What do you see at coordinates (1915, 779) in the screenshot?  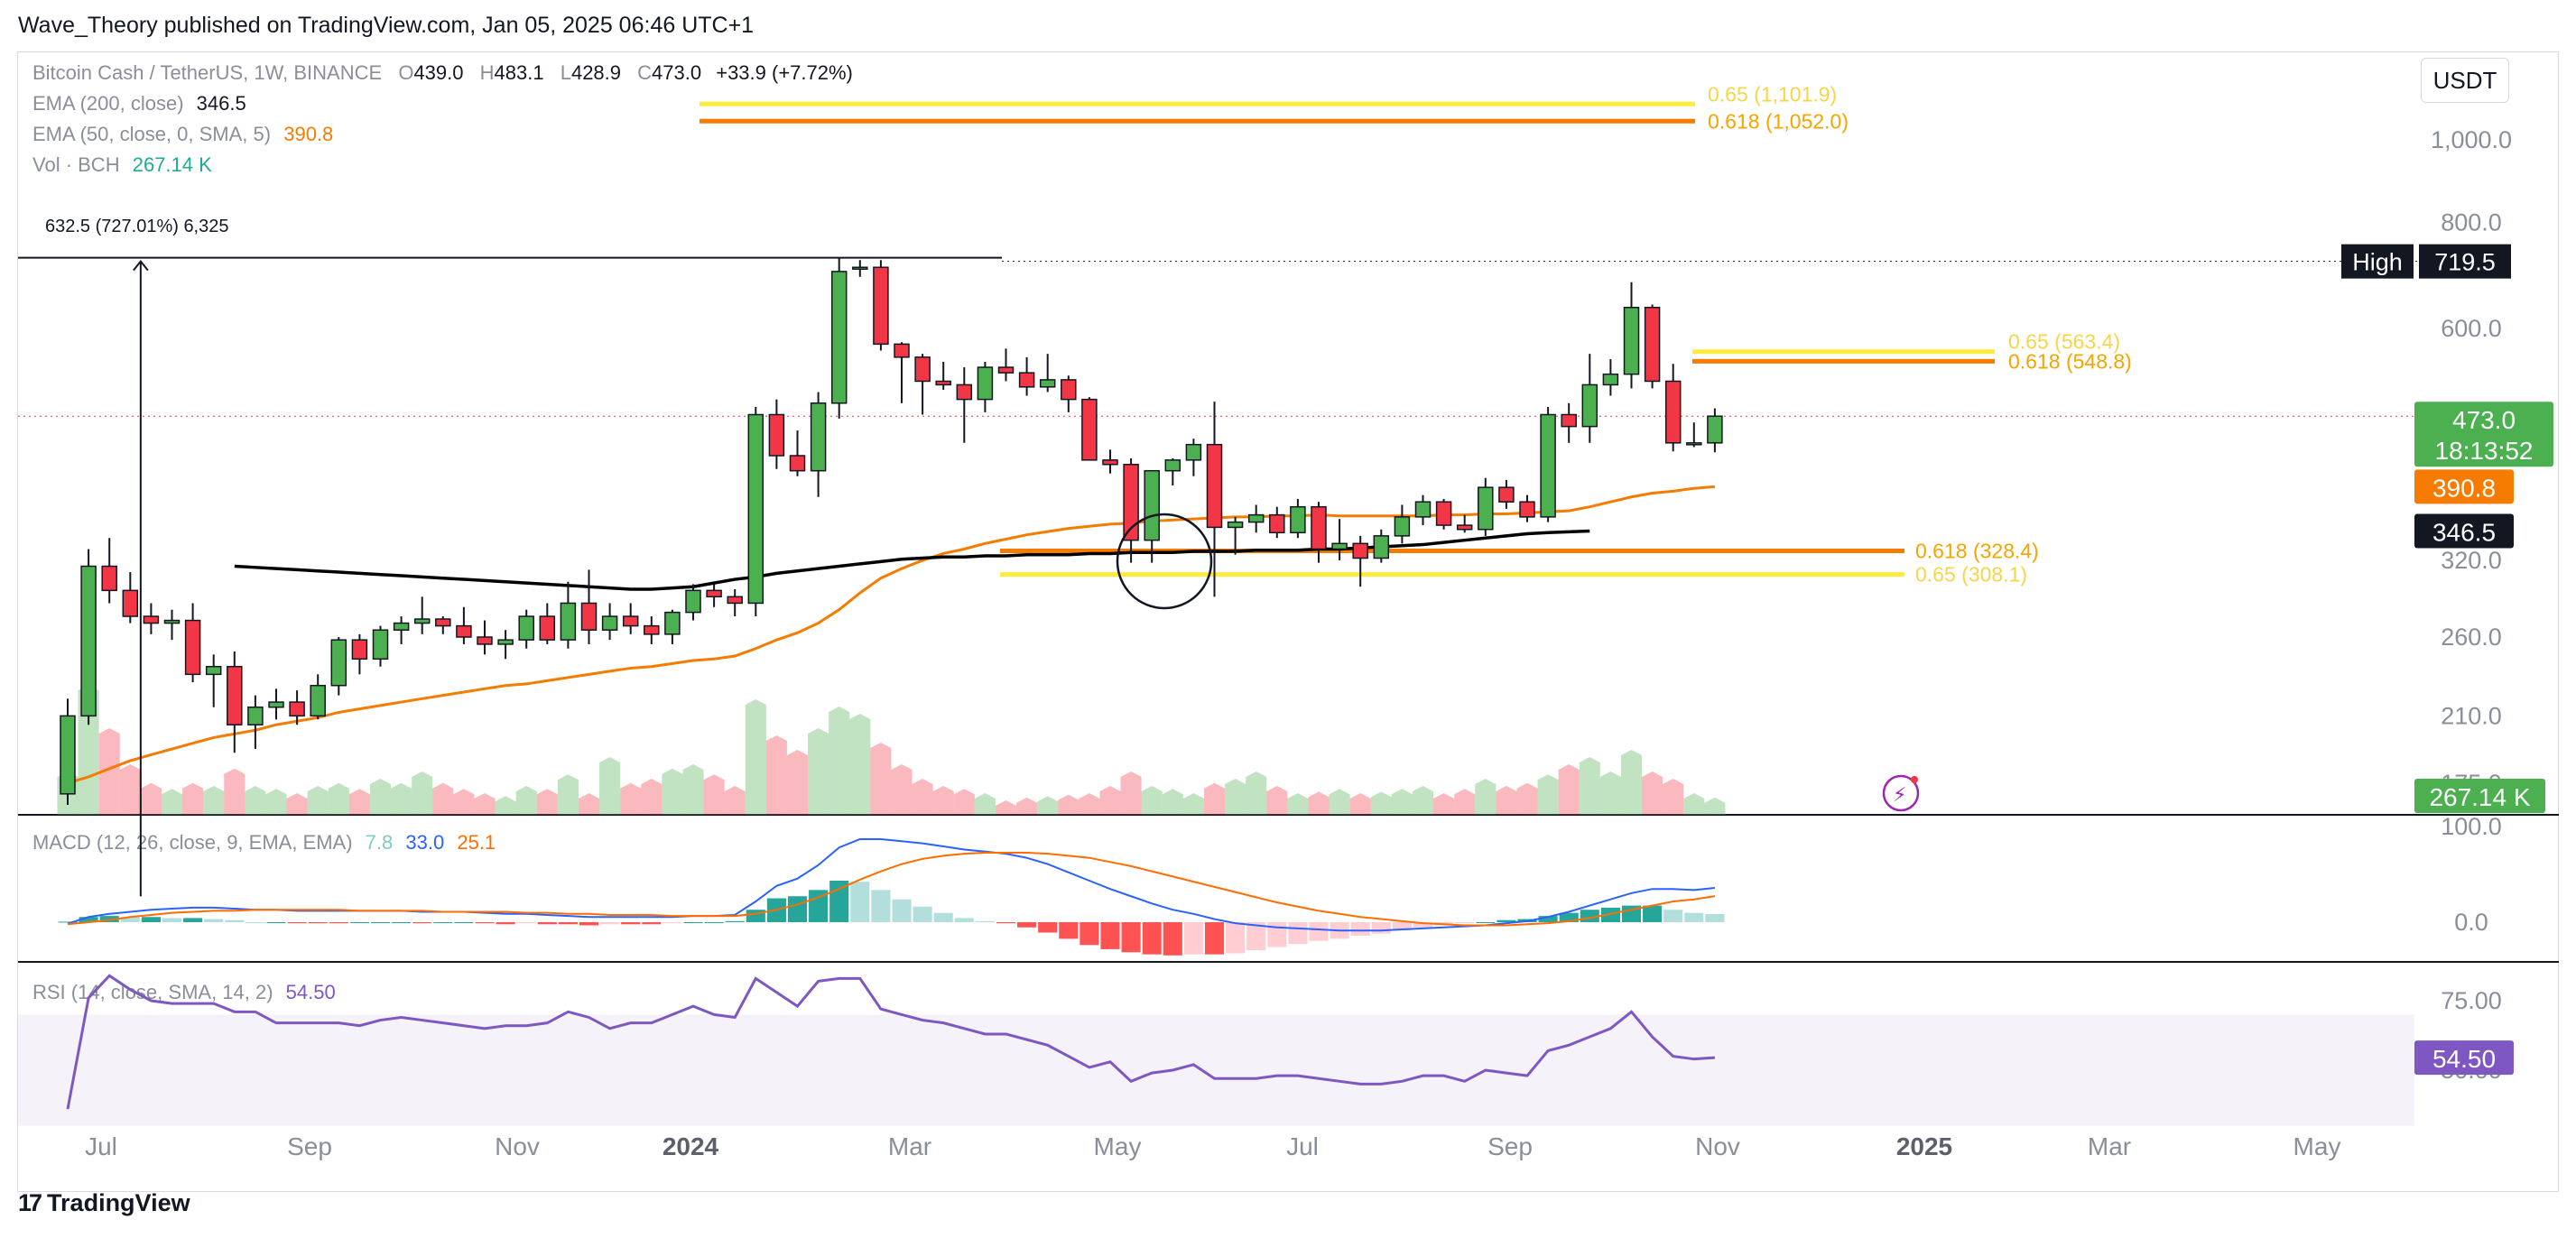 I see `alert-dot` at bounding box center [1915, 779].